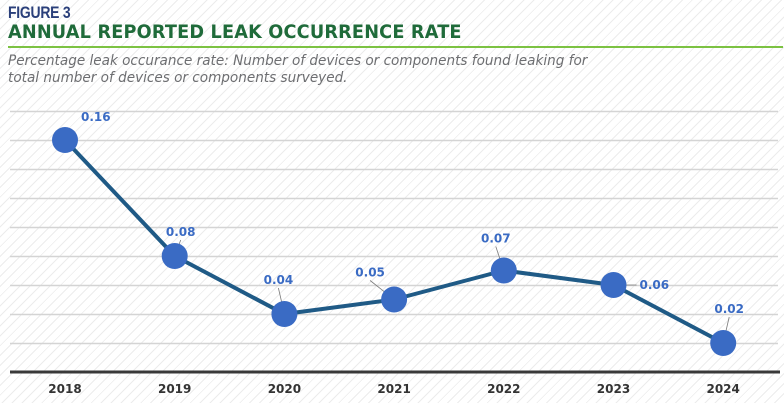 This screenshot has width=784, height=403. What do you see at coordinates (655, 285) in the screenshot?
I see `data-label: 0.06` at bounding box center [655, 285].